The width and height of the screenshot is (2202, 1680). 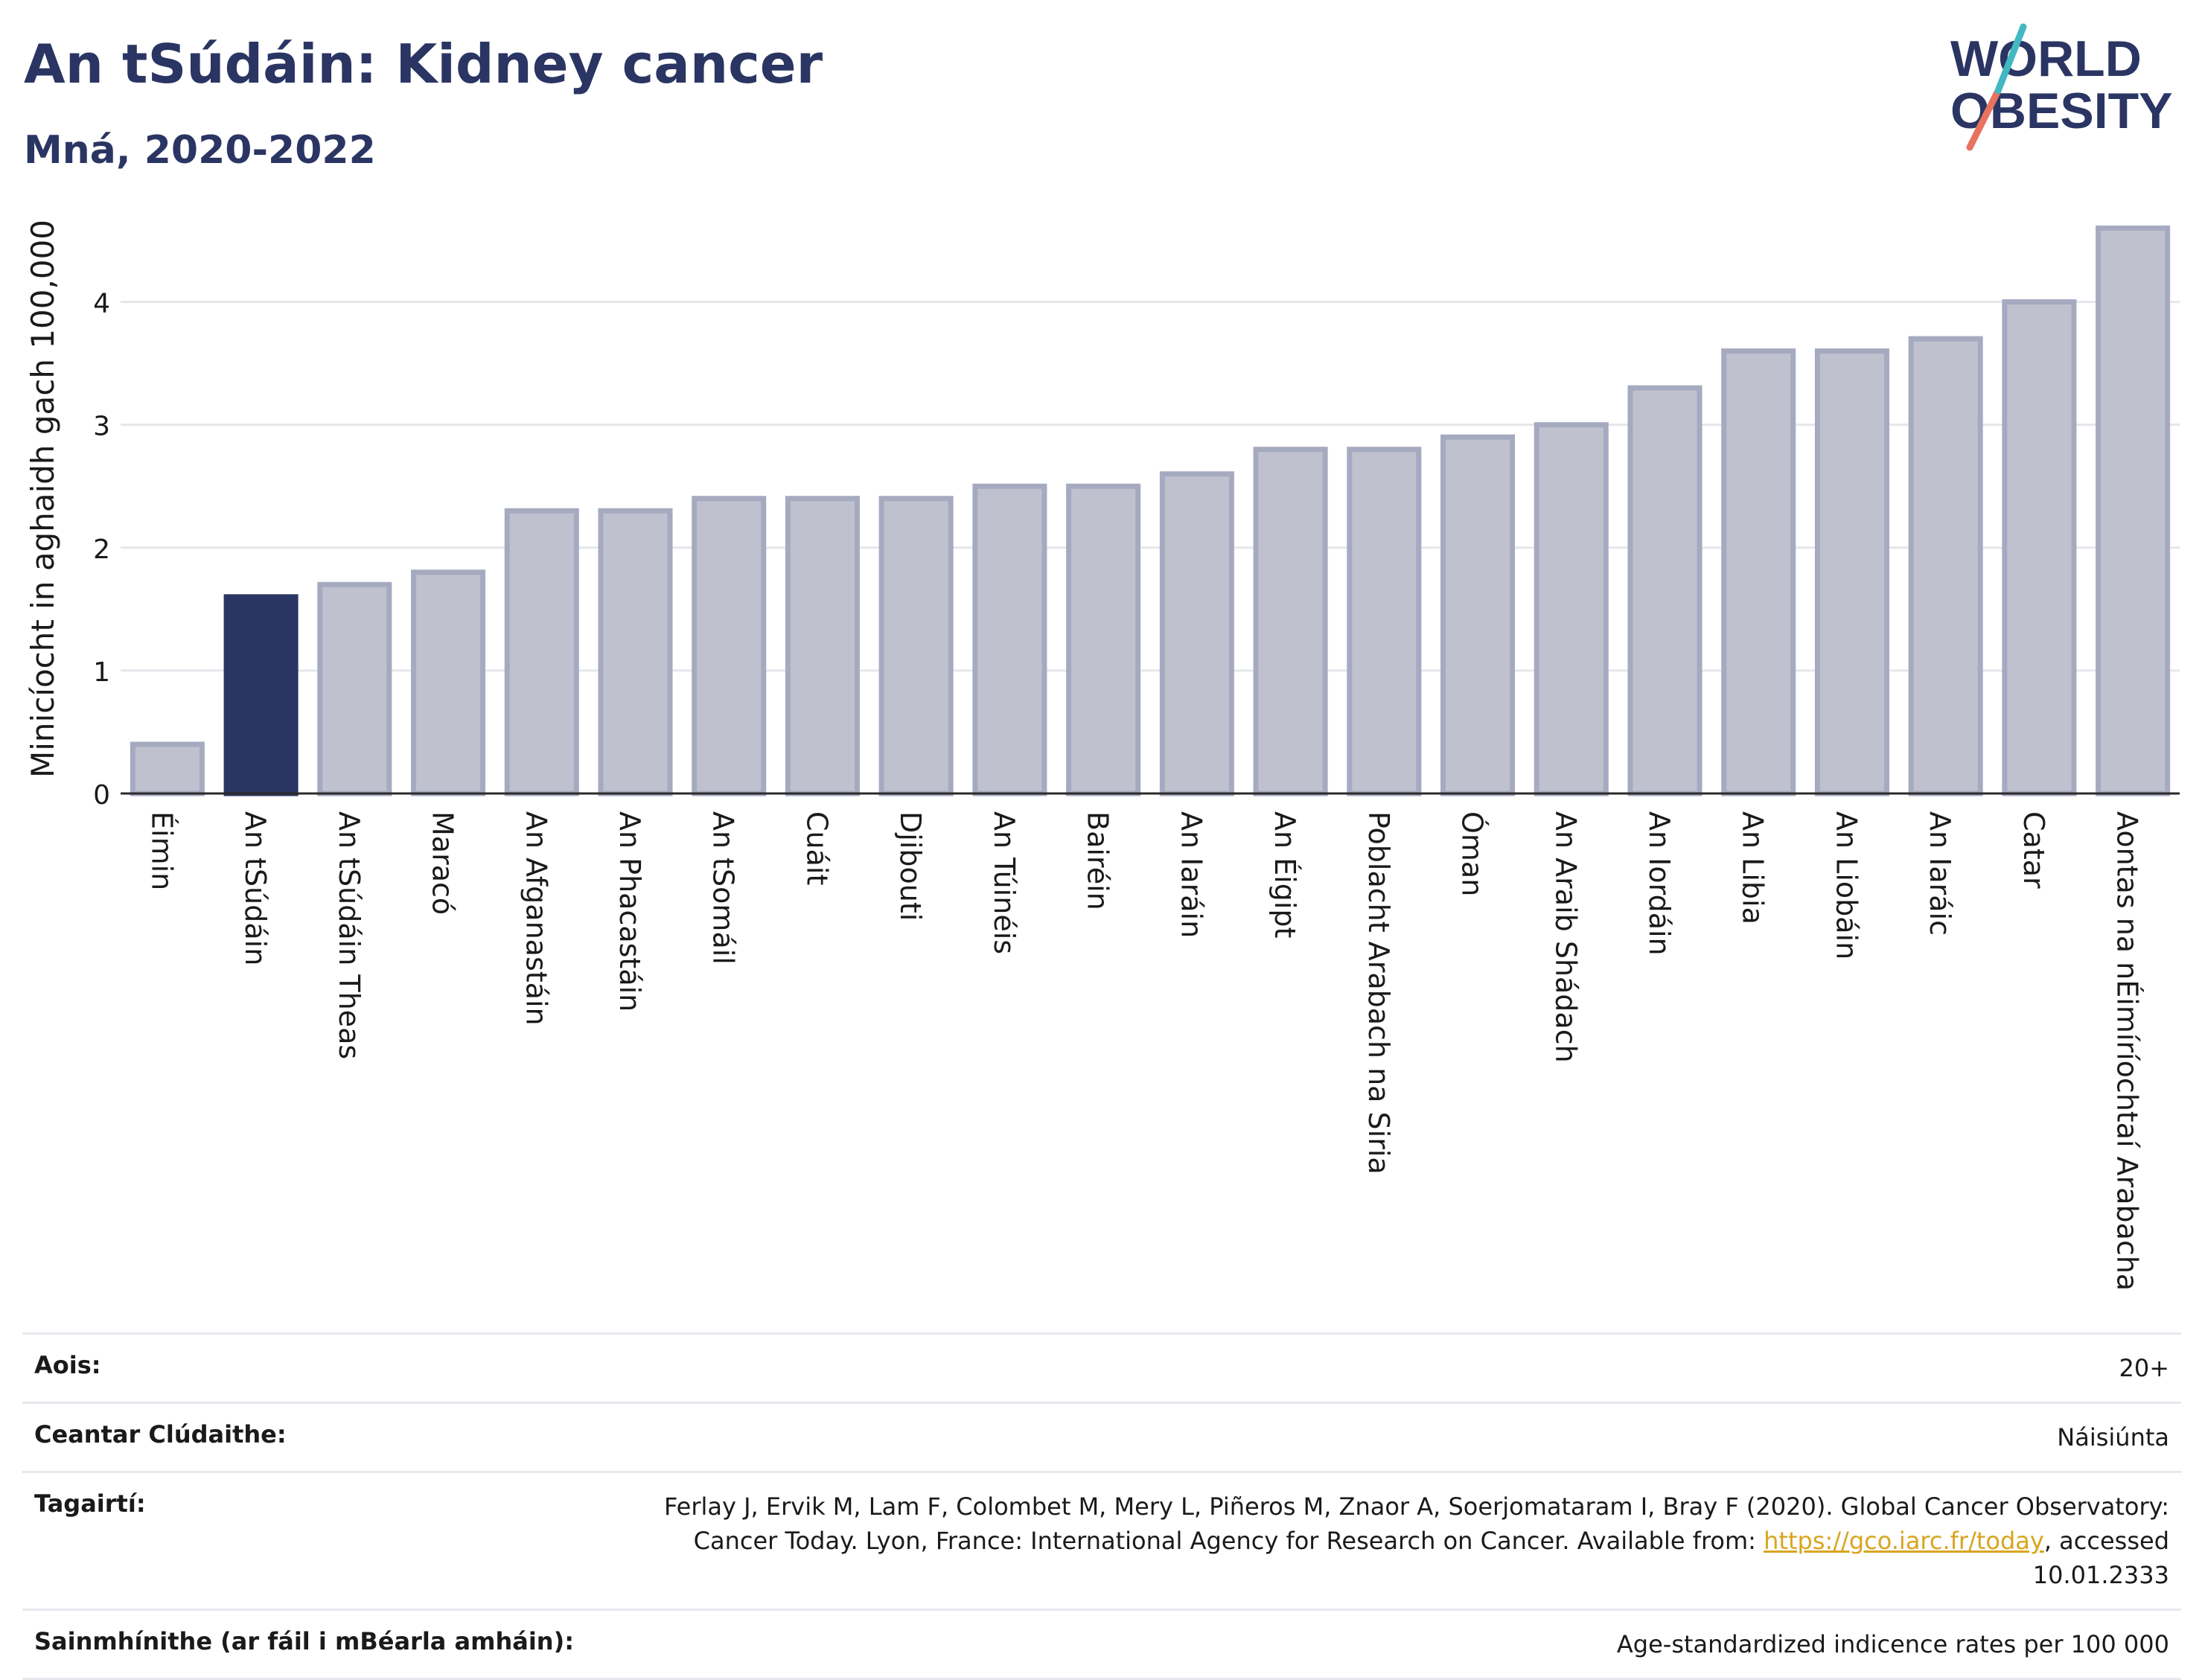 I want to click on world-obesity-logo: WORLD OBESITY, so click(x=2061, y=87).